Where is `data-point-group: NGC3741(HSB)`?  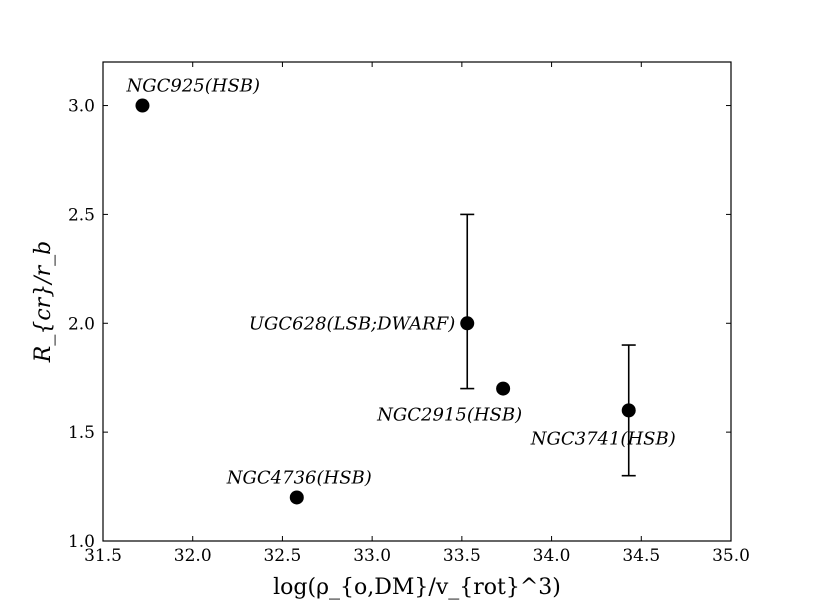
data-point-group: NGC3741(HSB) is located at coordinates (603, 410).